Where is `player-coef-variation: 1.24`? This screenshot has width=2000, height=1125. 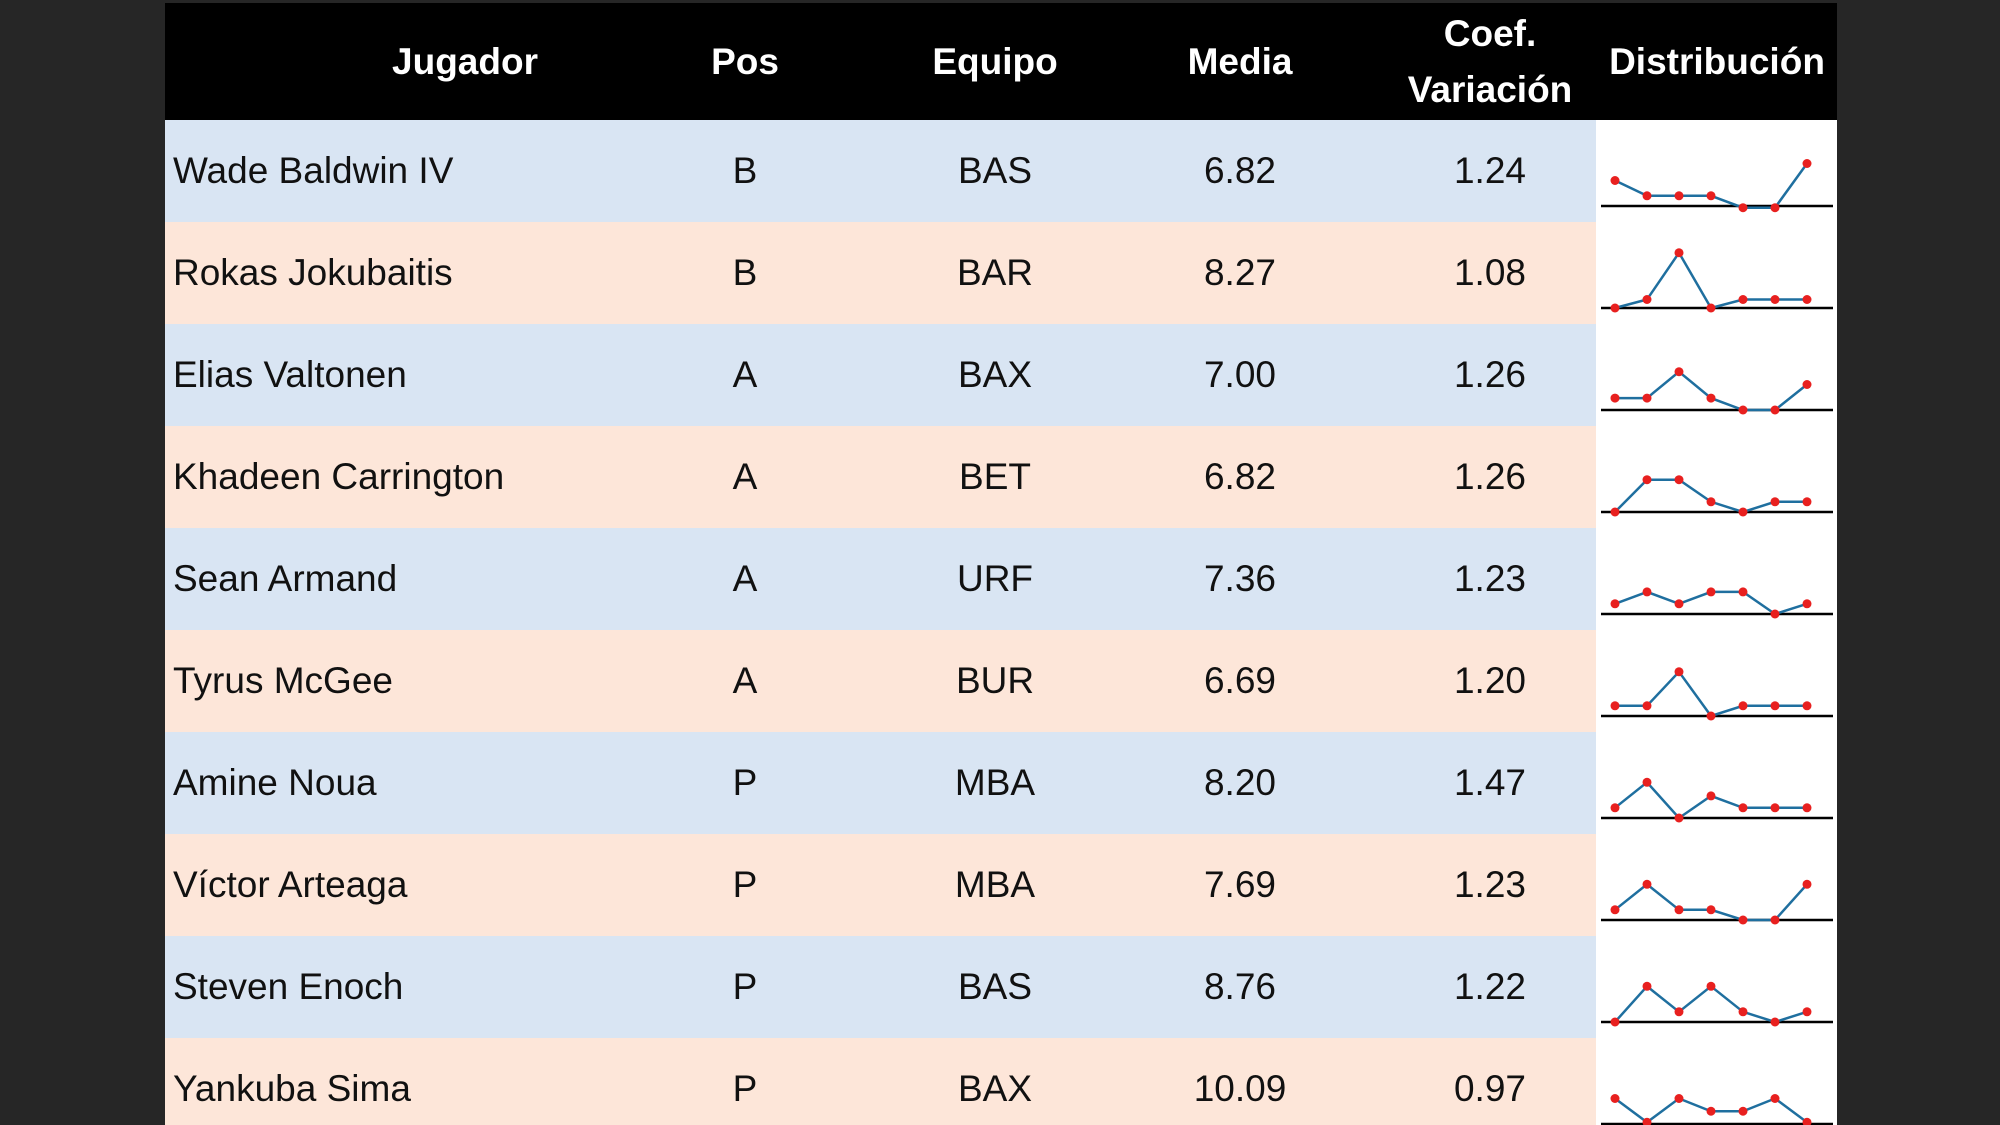
player-coef-variation: 1.24 is located at coordinates (1489, 170).